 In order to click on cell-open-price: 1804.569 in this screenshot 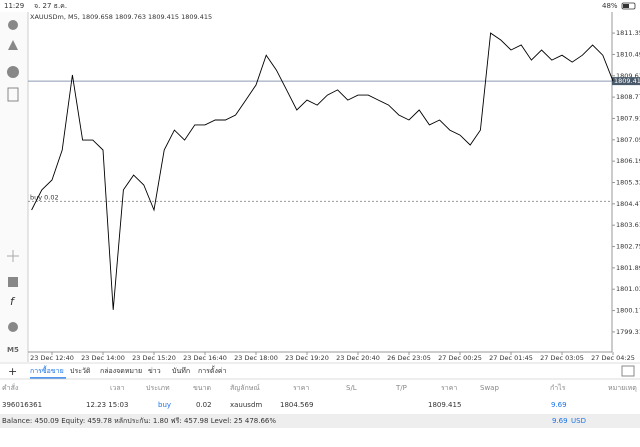, I will do `click(296, 405)`.